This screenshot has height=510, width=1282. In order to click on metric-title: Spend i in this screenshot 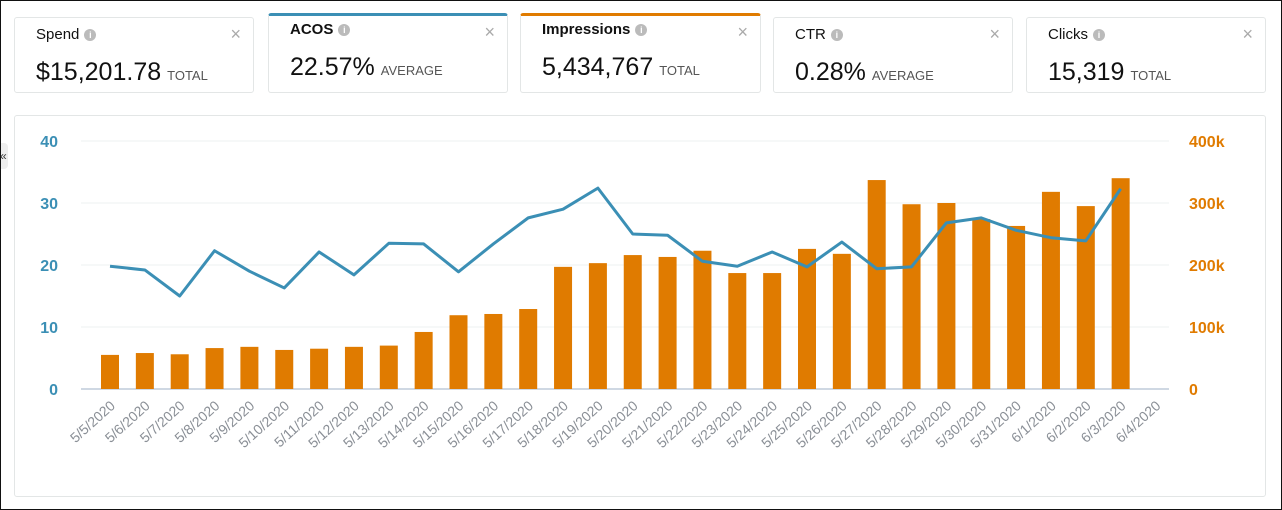, I will do `click(66, 34)`.